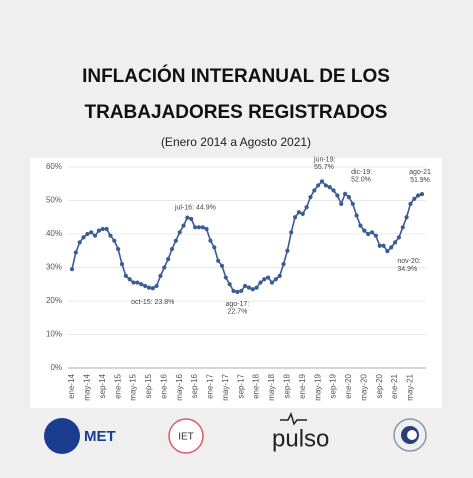 The width and height of the screenshot is (473, 478). I want to click on data-label: ago-17: 22.7%, so click(238, 308).